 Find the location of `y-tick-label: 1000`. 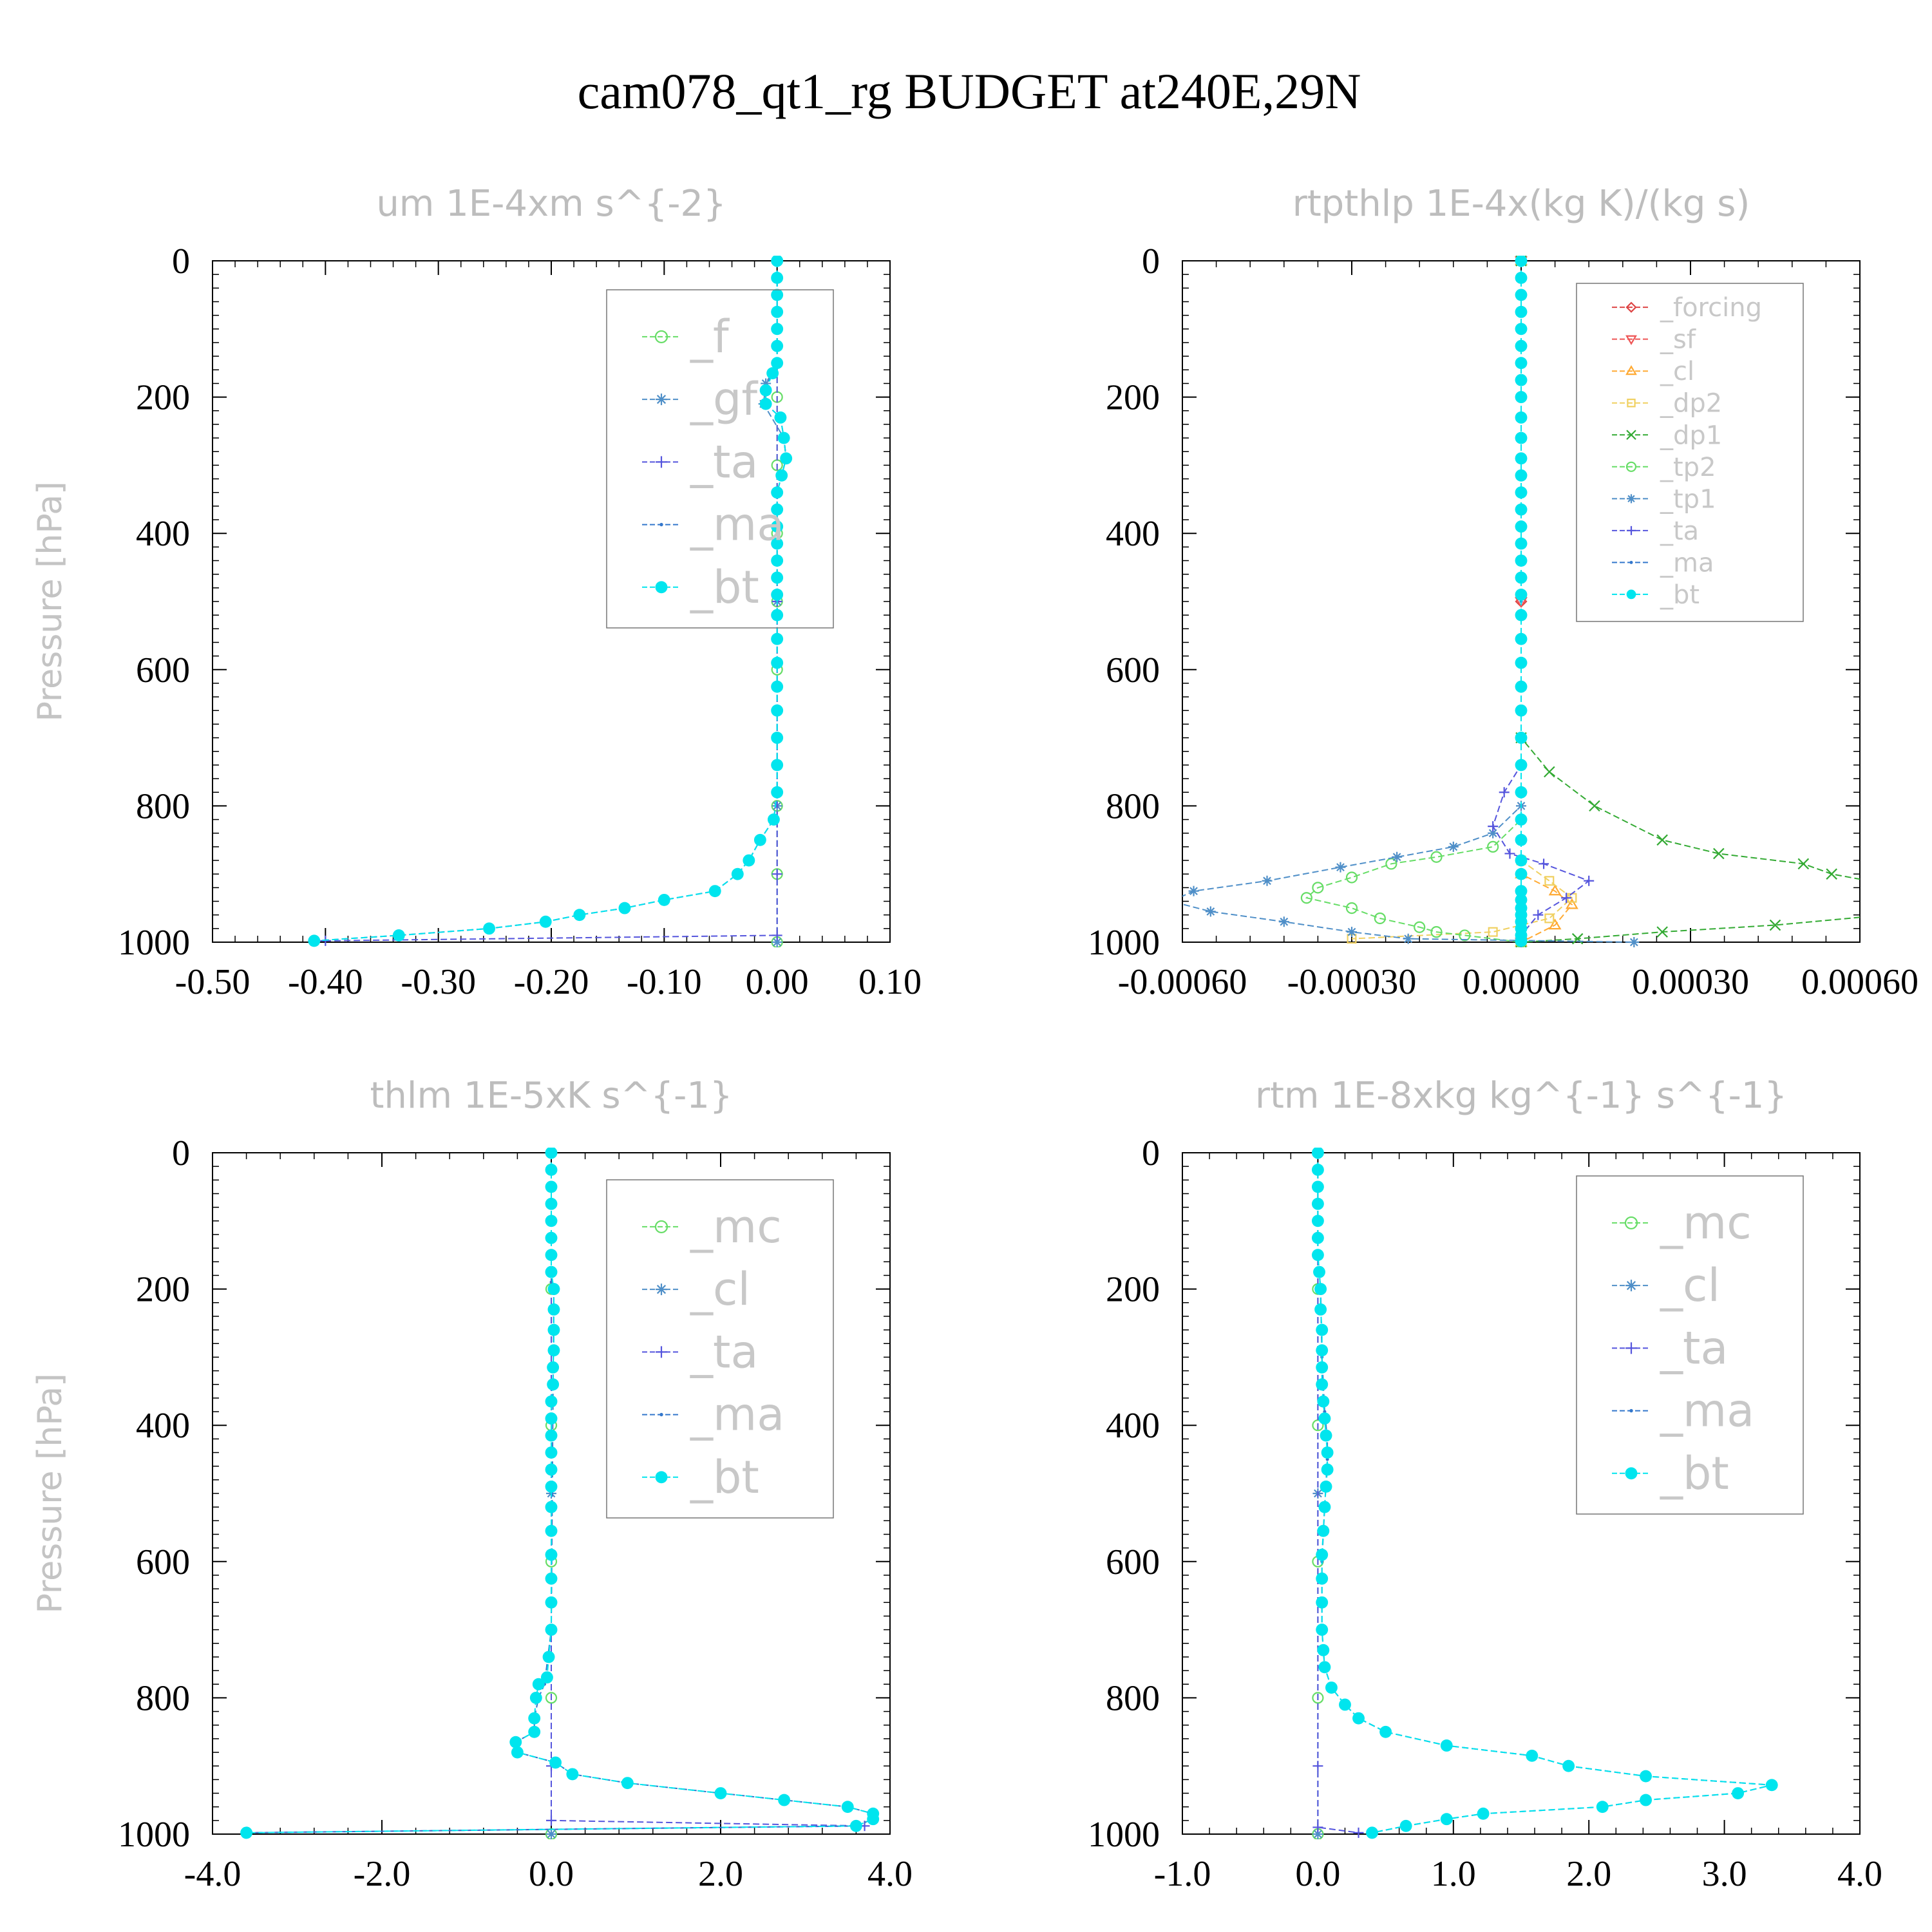

y-tick-label: 1000 is located at coordinates (154, 943).